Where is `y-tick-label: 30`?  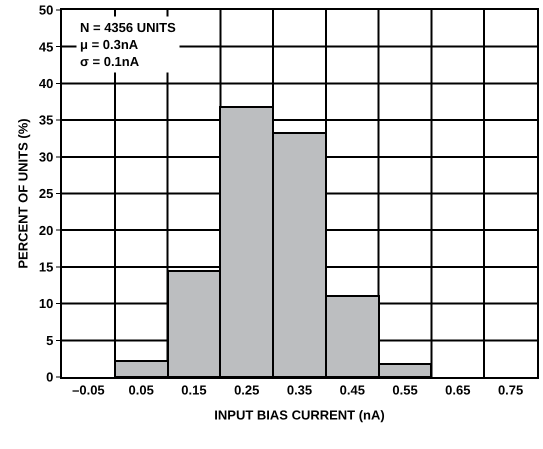 y-tick-label: 30 is located at coordinates (46, 156).